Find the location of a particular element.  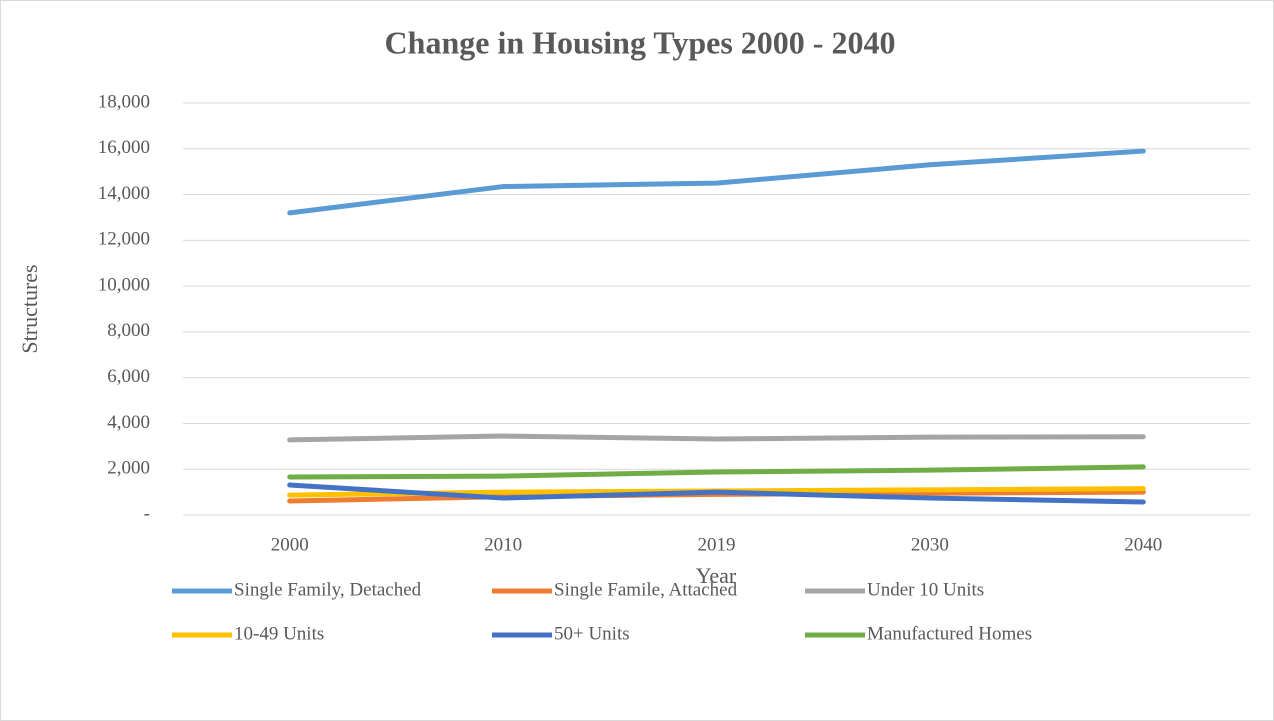

y-tick-label: 2,000 is located at coordinates (128, 468).